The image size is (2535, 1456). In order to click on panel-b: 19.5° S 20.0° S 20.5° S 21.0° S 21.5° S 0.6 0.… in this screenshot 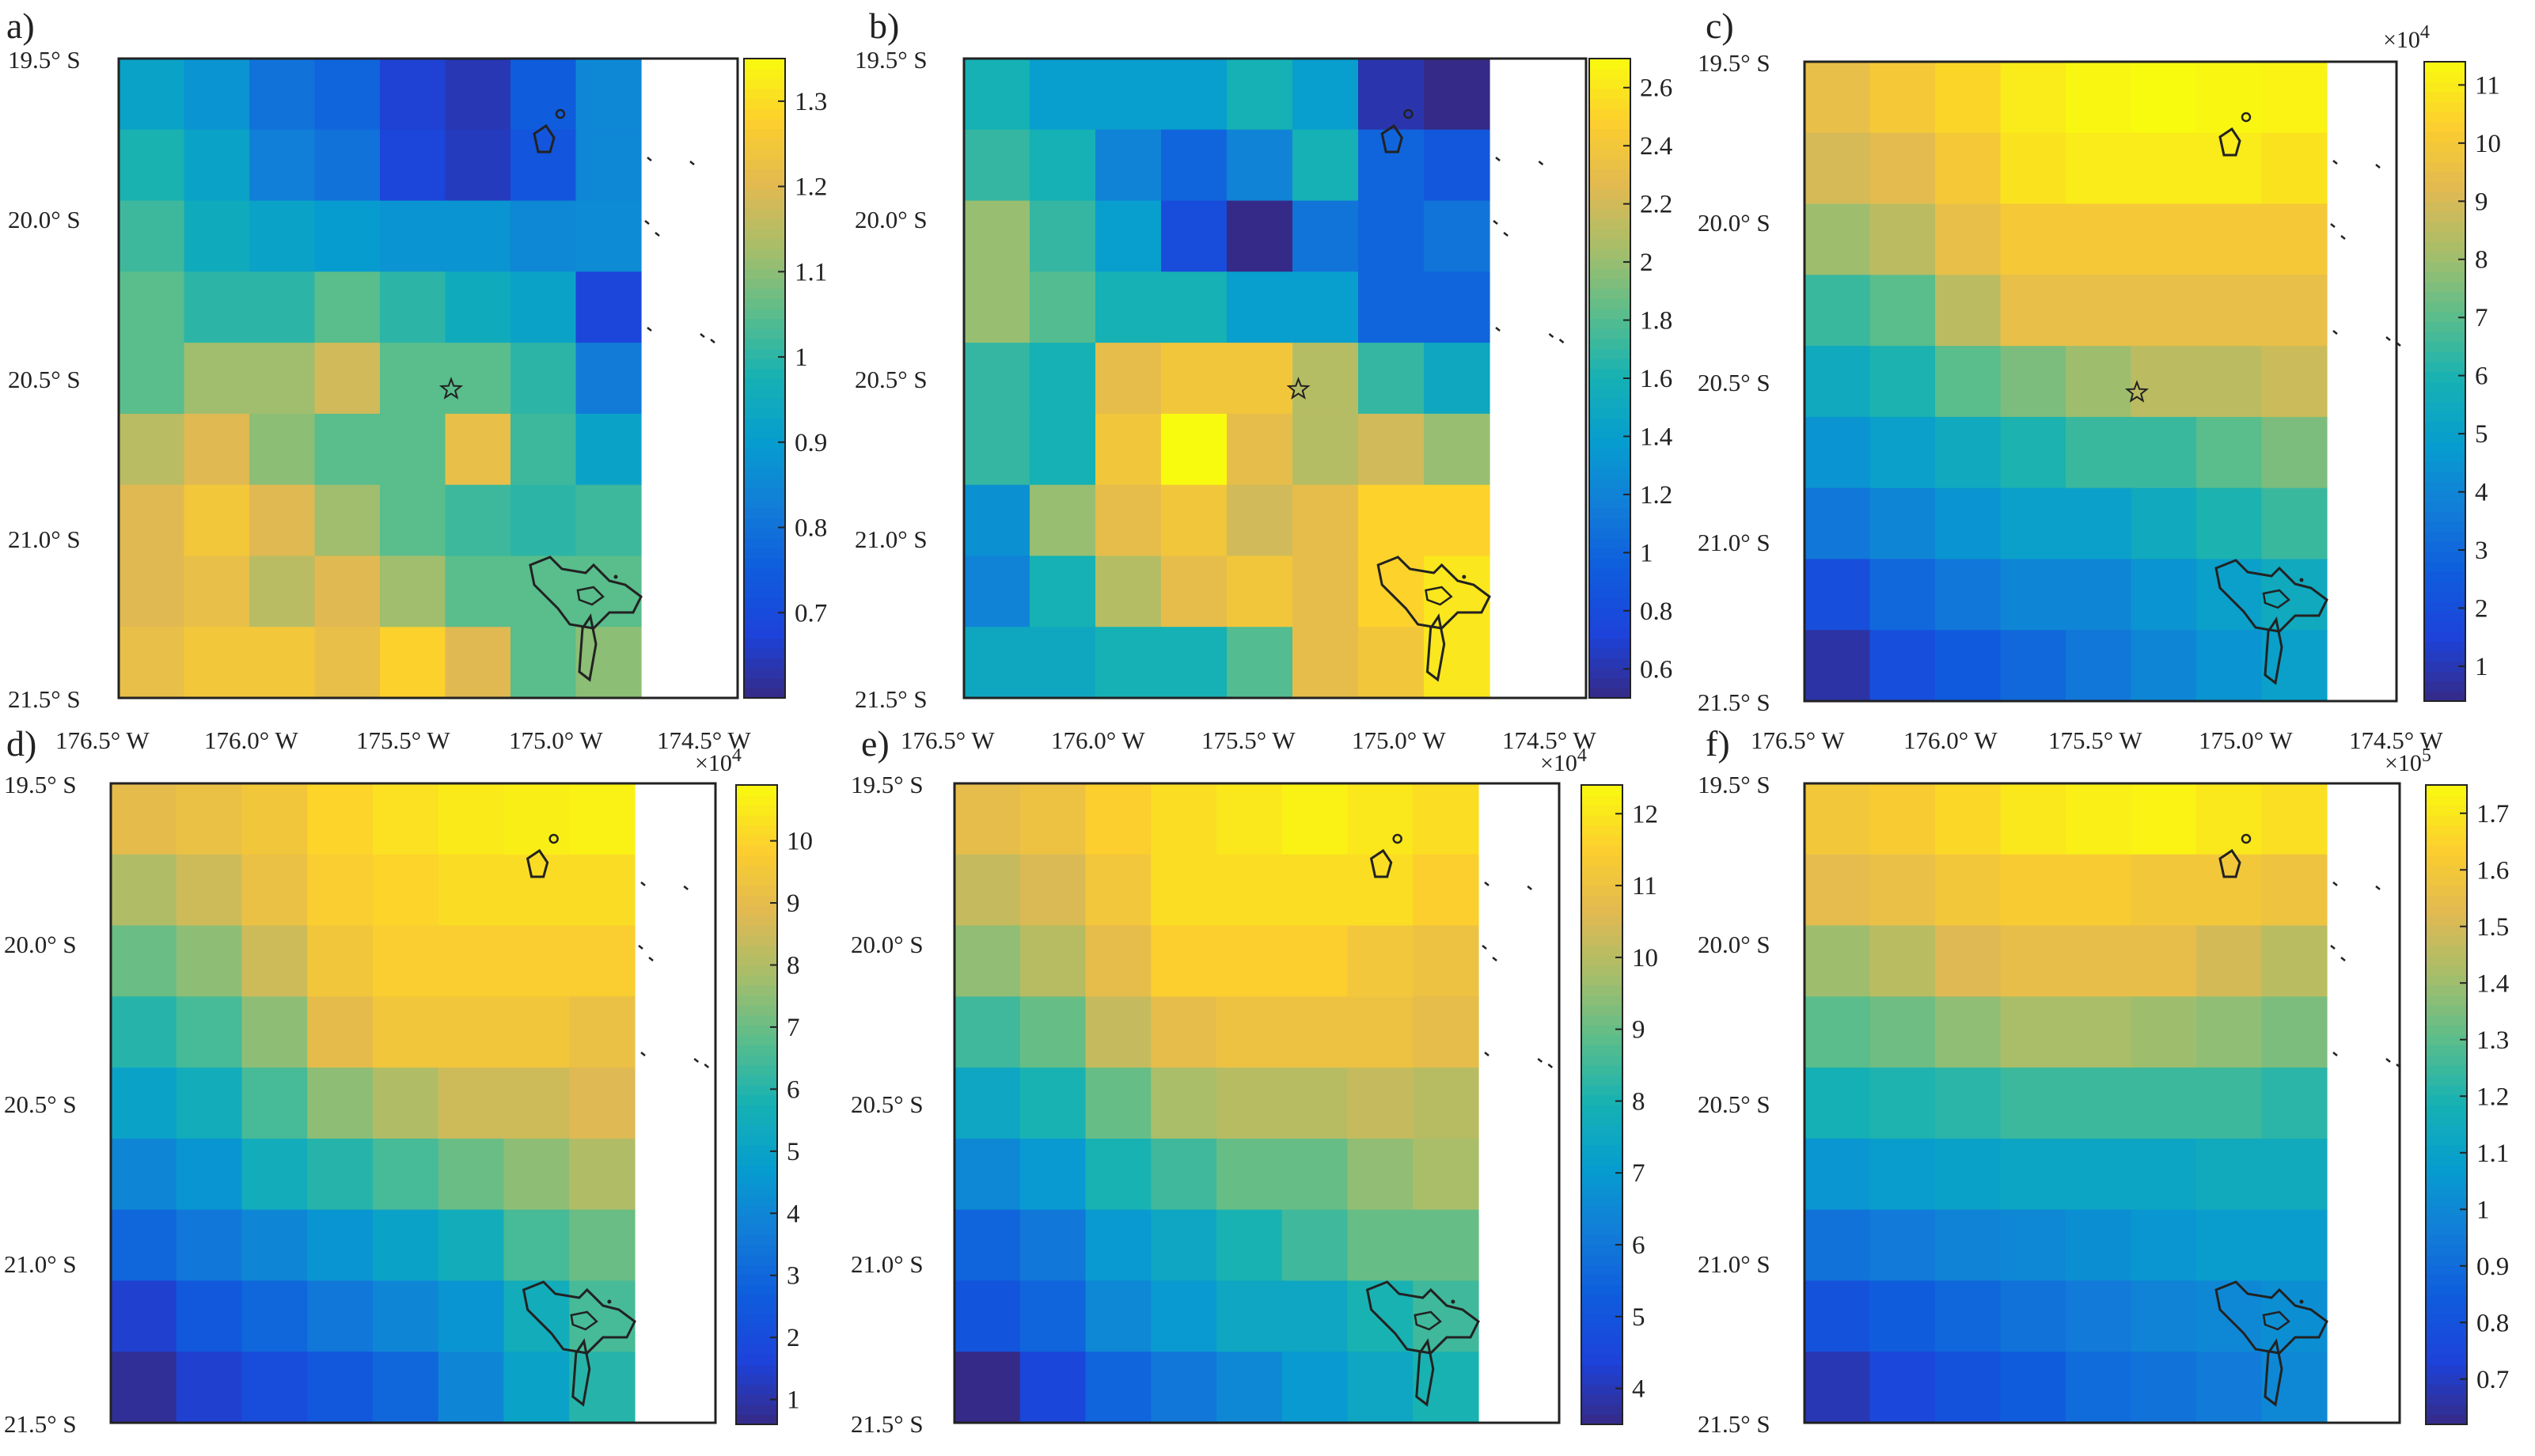, I will do `click(1263, 379)`.